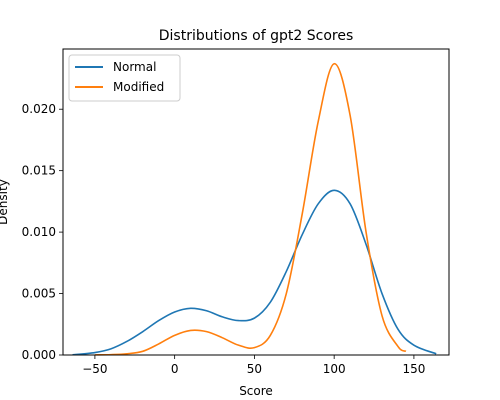 This screenshot has width=500, height=400. What do you see at coordinates (175, 369) in the screenshot?
I see `x-tick-label: 0` at bounding box center [175, 369].